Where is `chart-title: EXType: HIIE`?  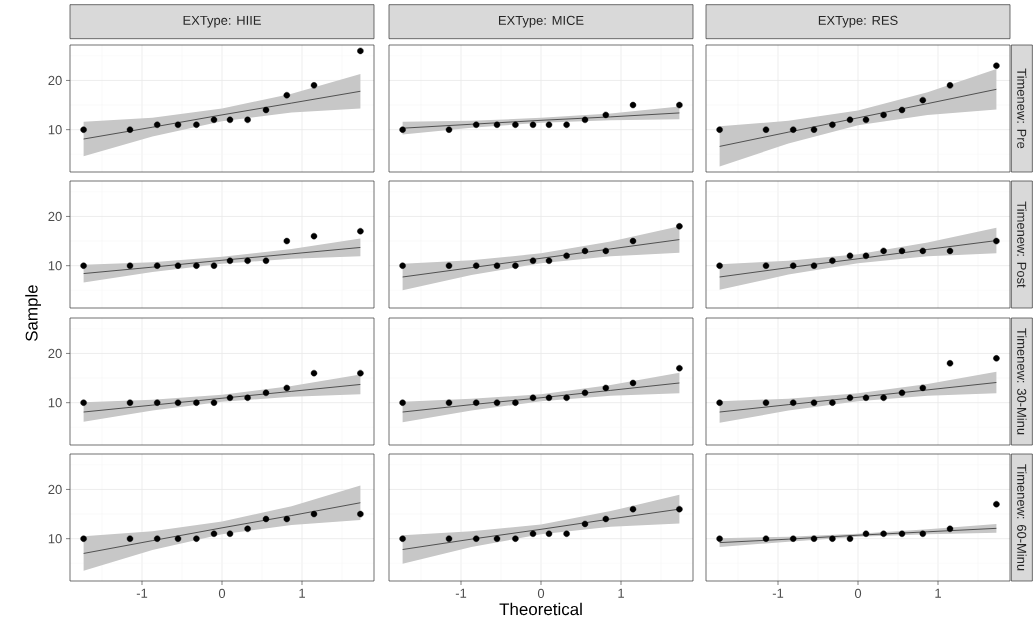 chart-title: EXType: HIIE is located at coordinates (222, 21).